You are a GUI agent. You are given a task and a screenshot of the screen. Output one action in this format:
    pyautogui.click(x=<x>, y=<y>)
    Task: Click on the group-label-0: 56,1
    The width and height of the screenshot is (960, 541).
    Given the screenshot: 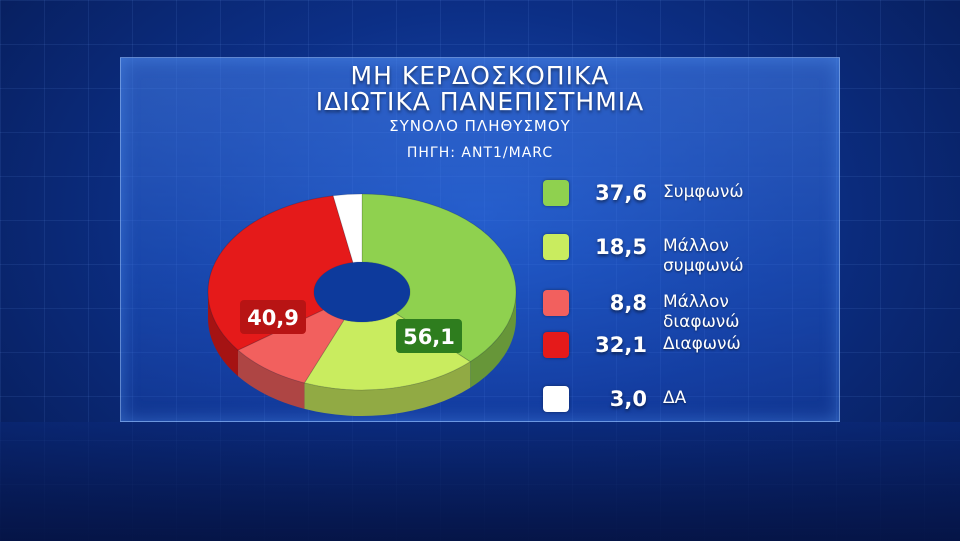 What is the action you would take?
    pyautogui.click(x=429, y=337)
    